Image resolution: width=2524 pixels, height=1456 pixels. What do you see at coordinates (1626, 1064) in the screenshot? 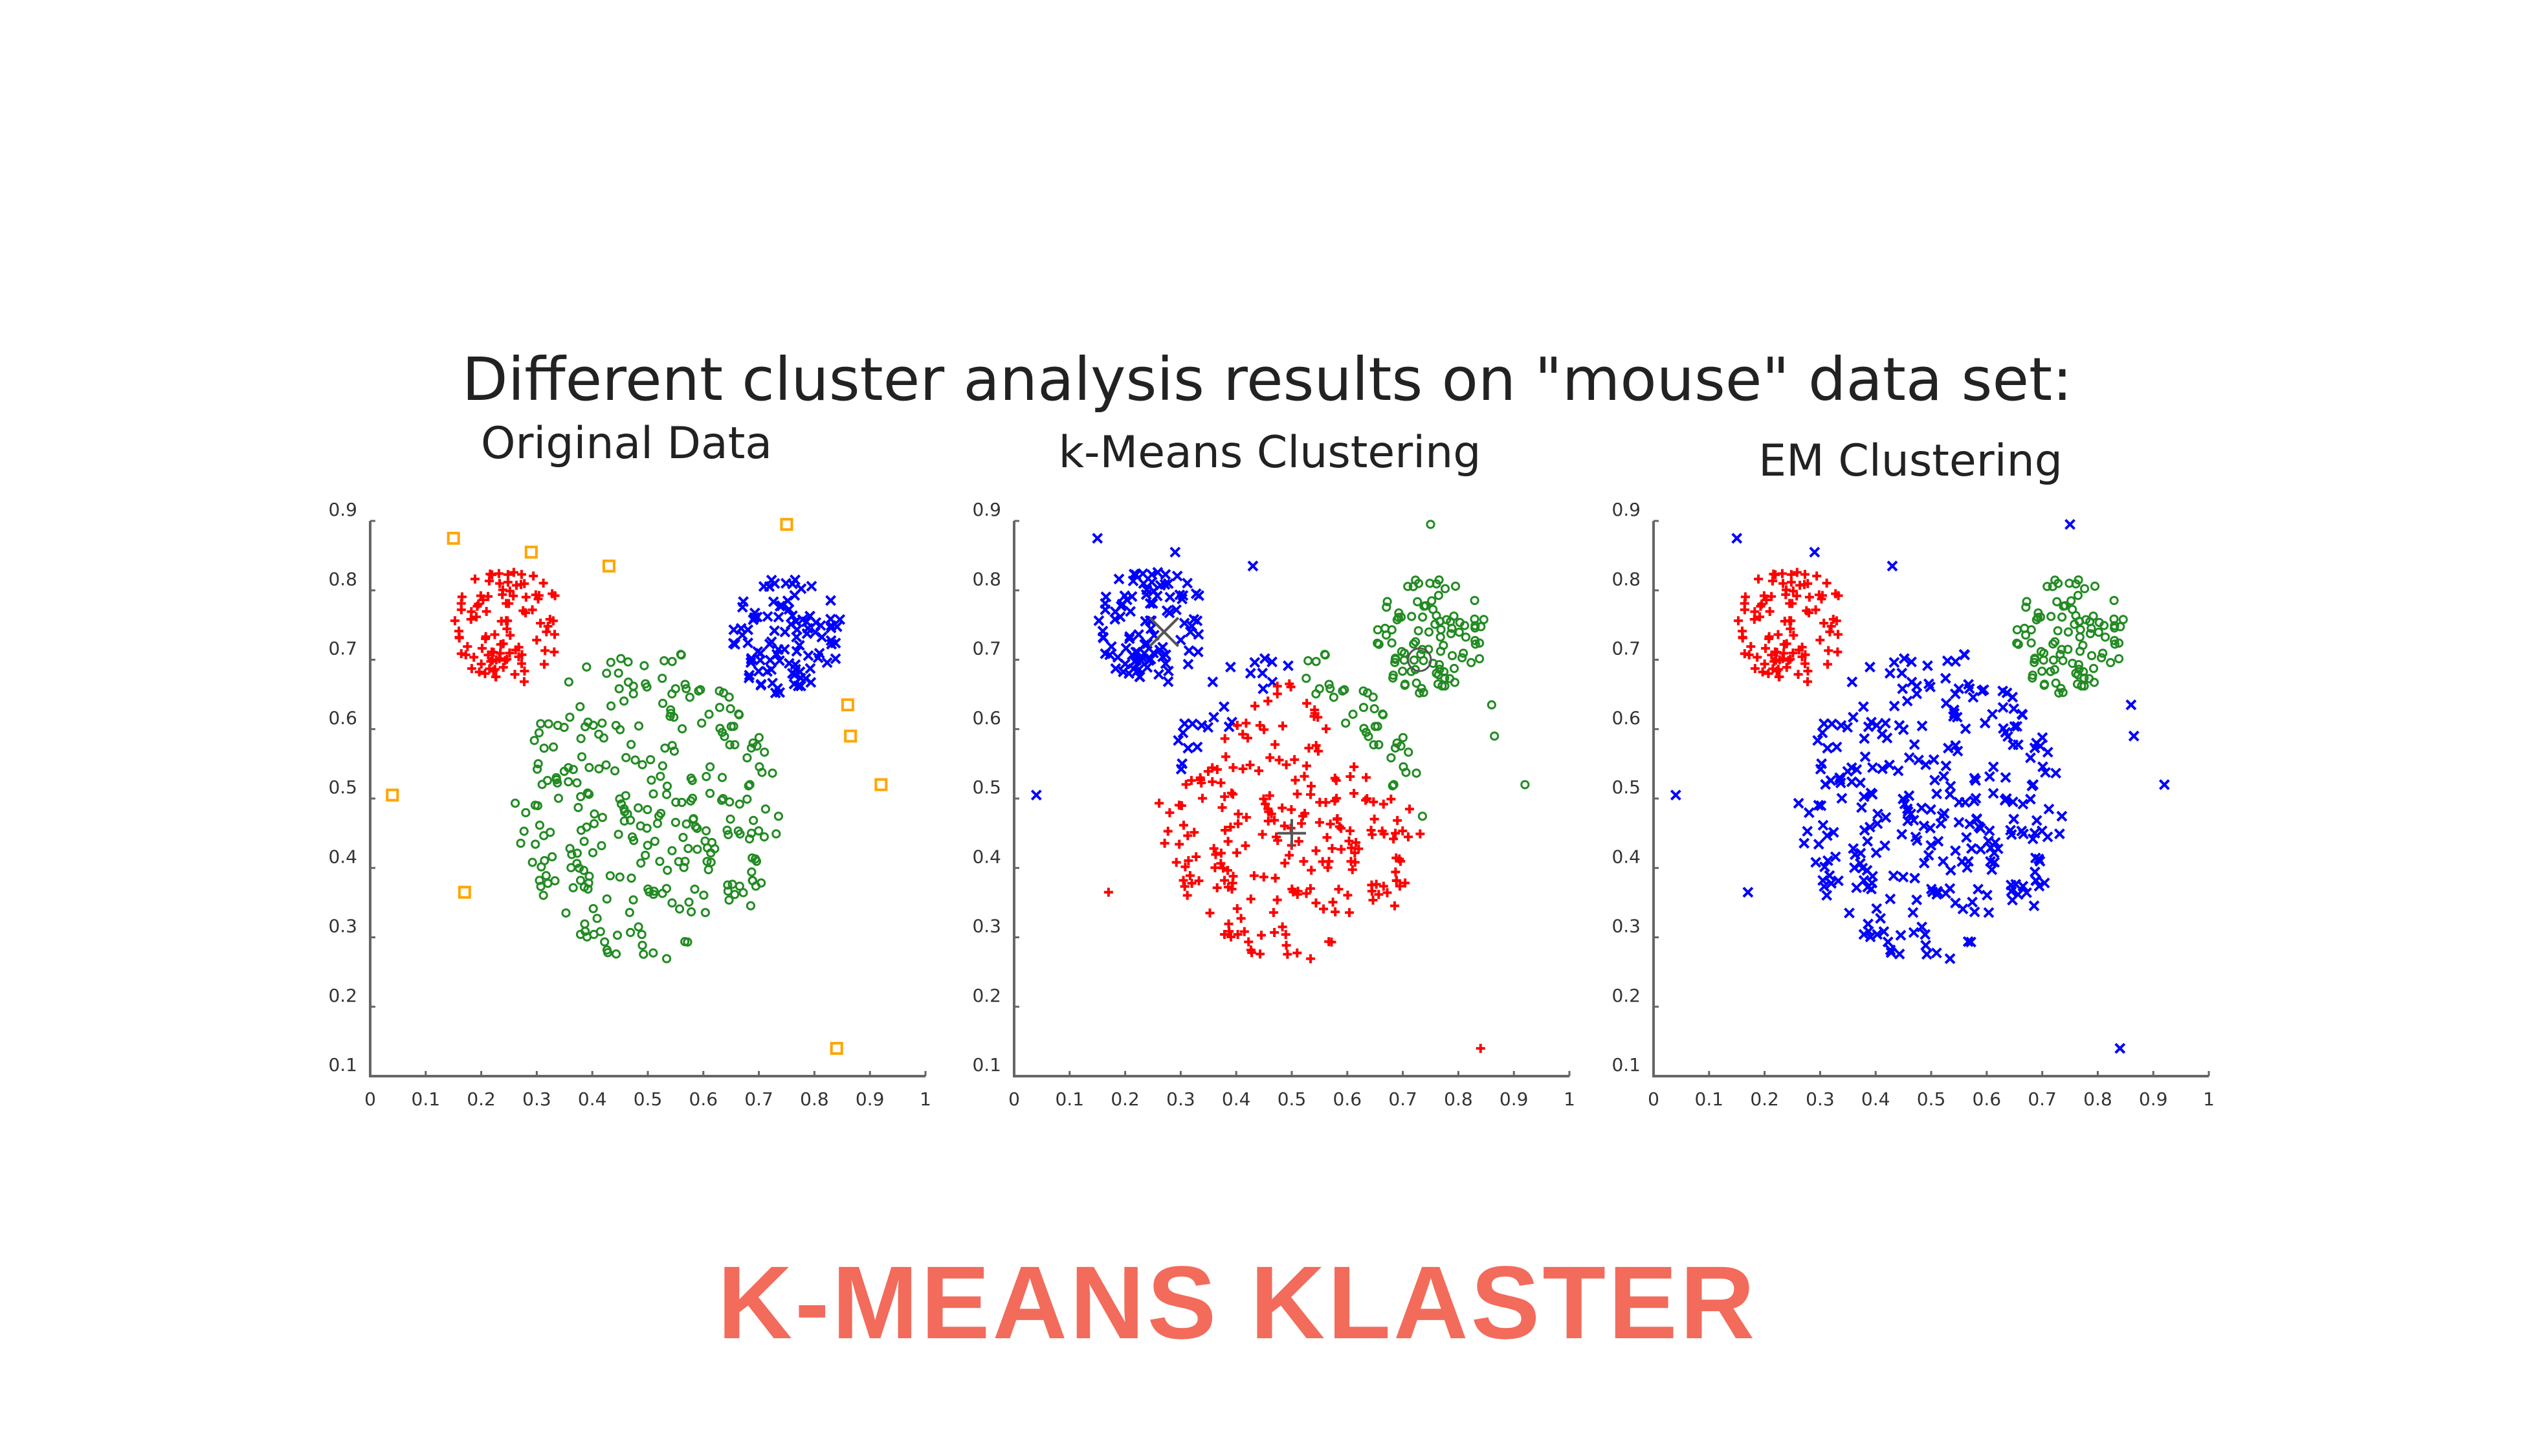
I see `y-tick-label: 0.1` at bounding box center [1626, 1064].